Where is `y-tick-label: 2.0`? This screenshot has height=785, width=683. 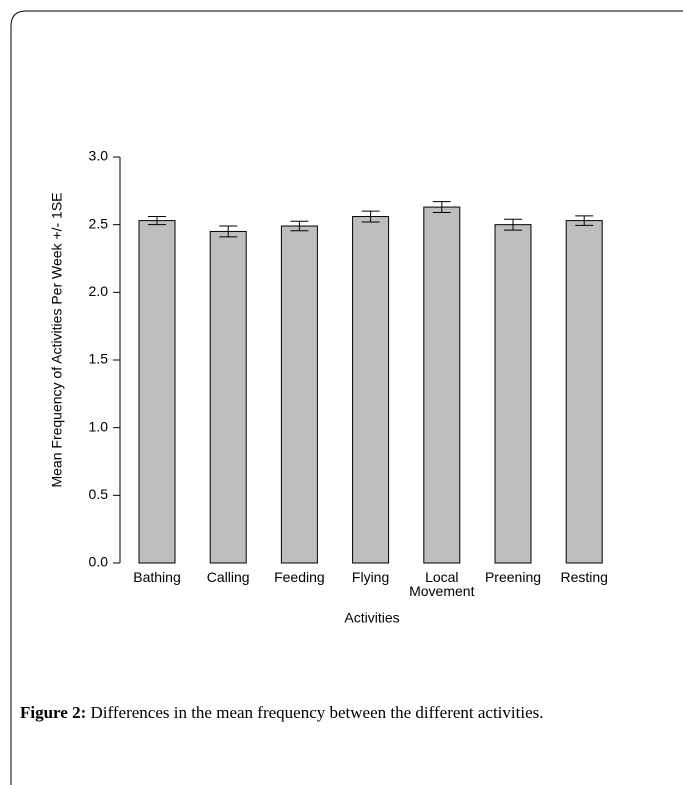 y-tick-label: 2.0 is located at coordinates (99, 291).